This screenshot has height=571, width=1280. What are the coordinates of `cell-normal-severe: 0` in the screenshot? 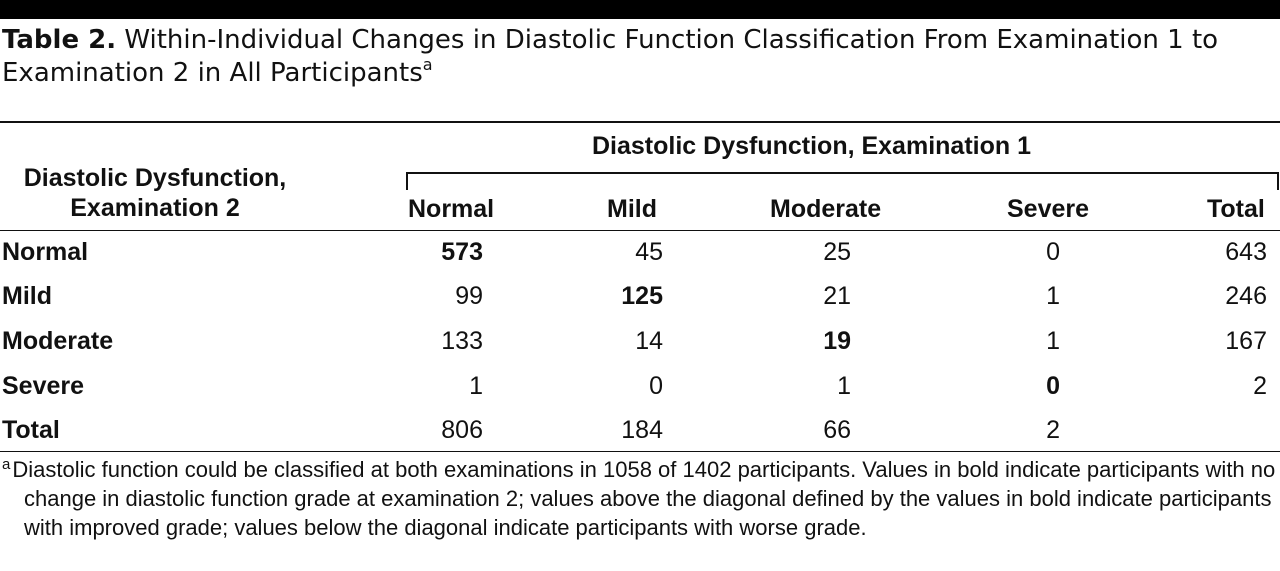 It's located at (1053, 252).